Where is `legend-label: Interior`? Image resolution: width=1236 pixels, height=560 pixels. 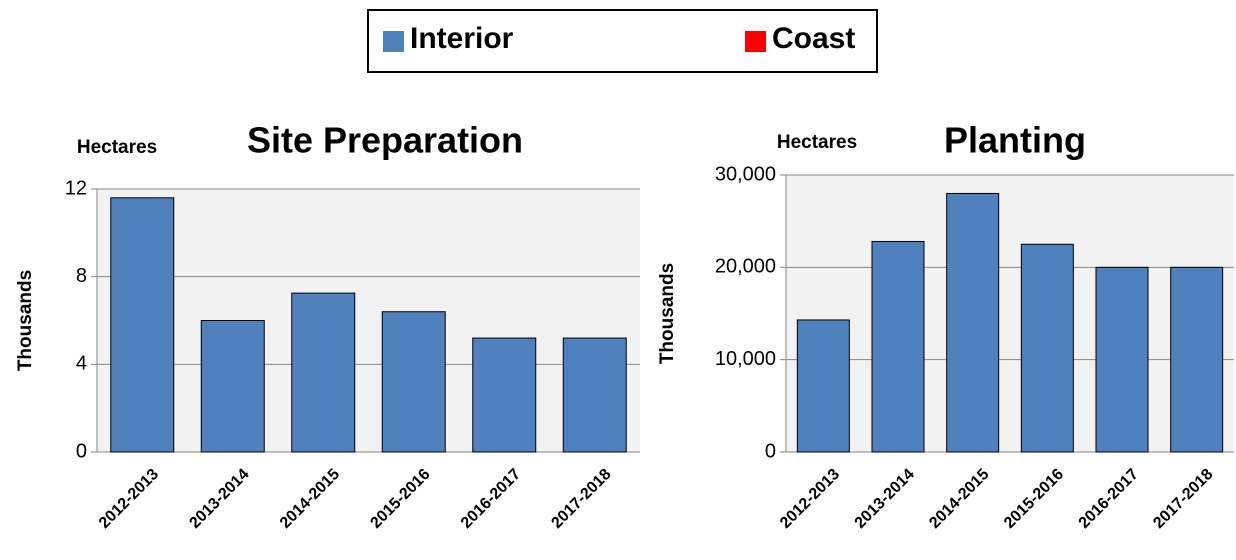 legend-label: Interior is located at coordinates (462, 38).